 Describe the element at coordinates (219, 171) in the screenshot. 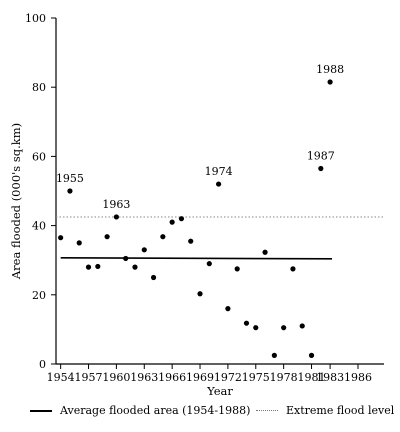

I see `point-label: 1974` at that location.